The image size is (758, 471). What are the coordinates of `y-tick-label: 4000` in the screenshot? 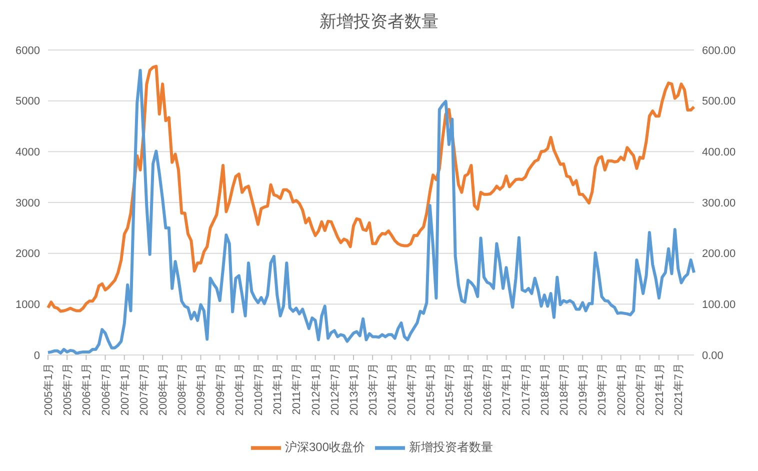 It's located at (28, 152).